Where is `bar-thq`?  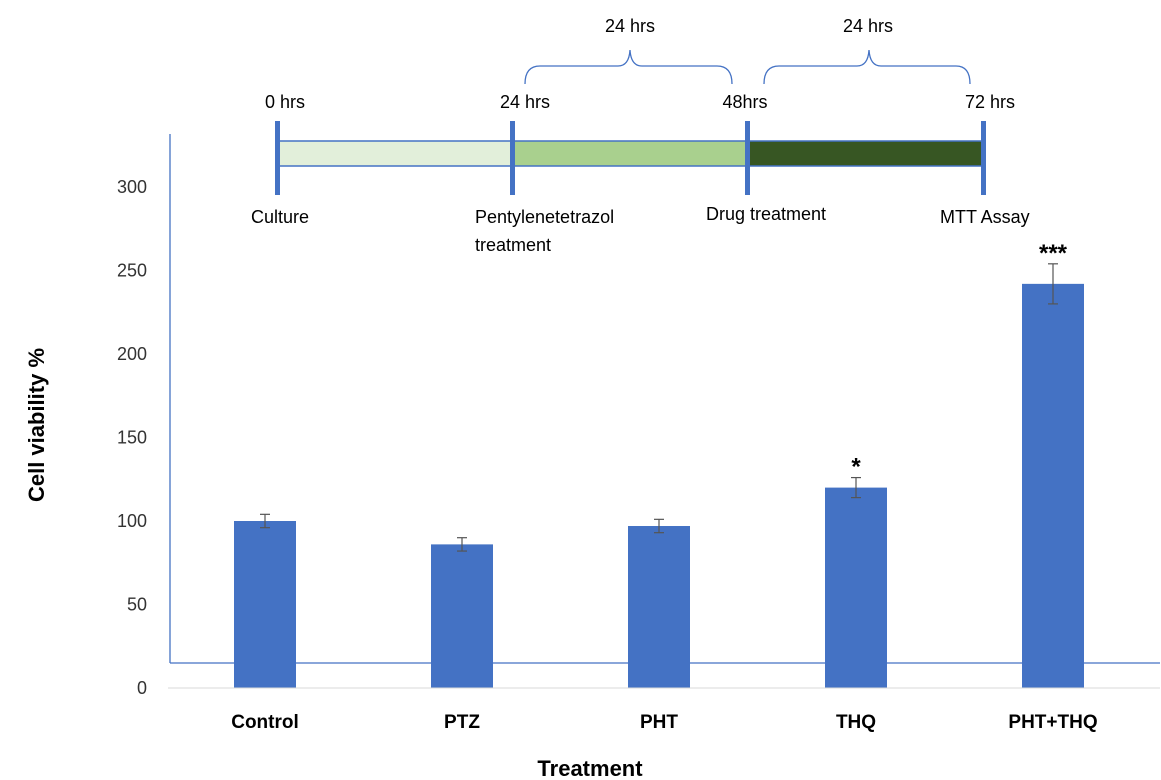 bar-thq is located at coordinates (856, 587).